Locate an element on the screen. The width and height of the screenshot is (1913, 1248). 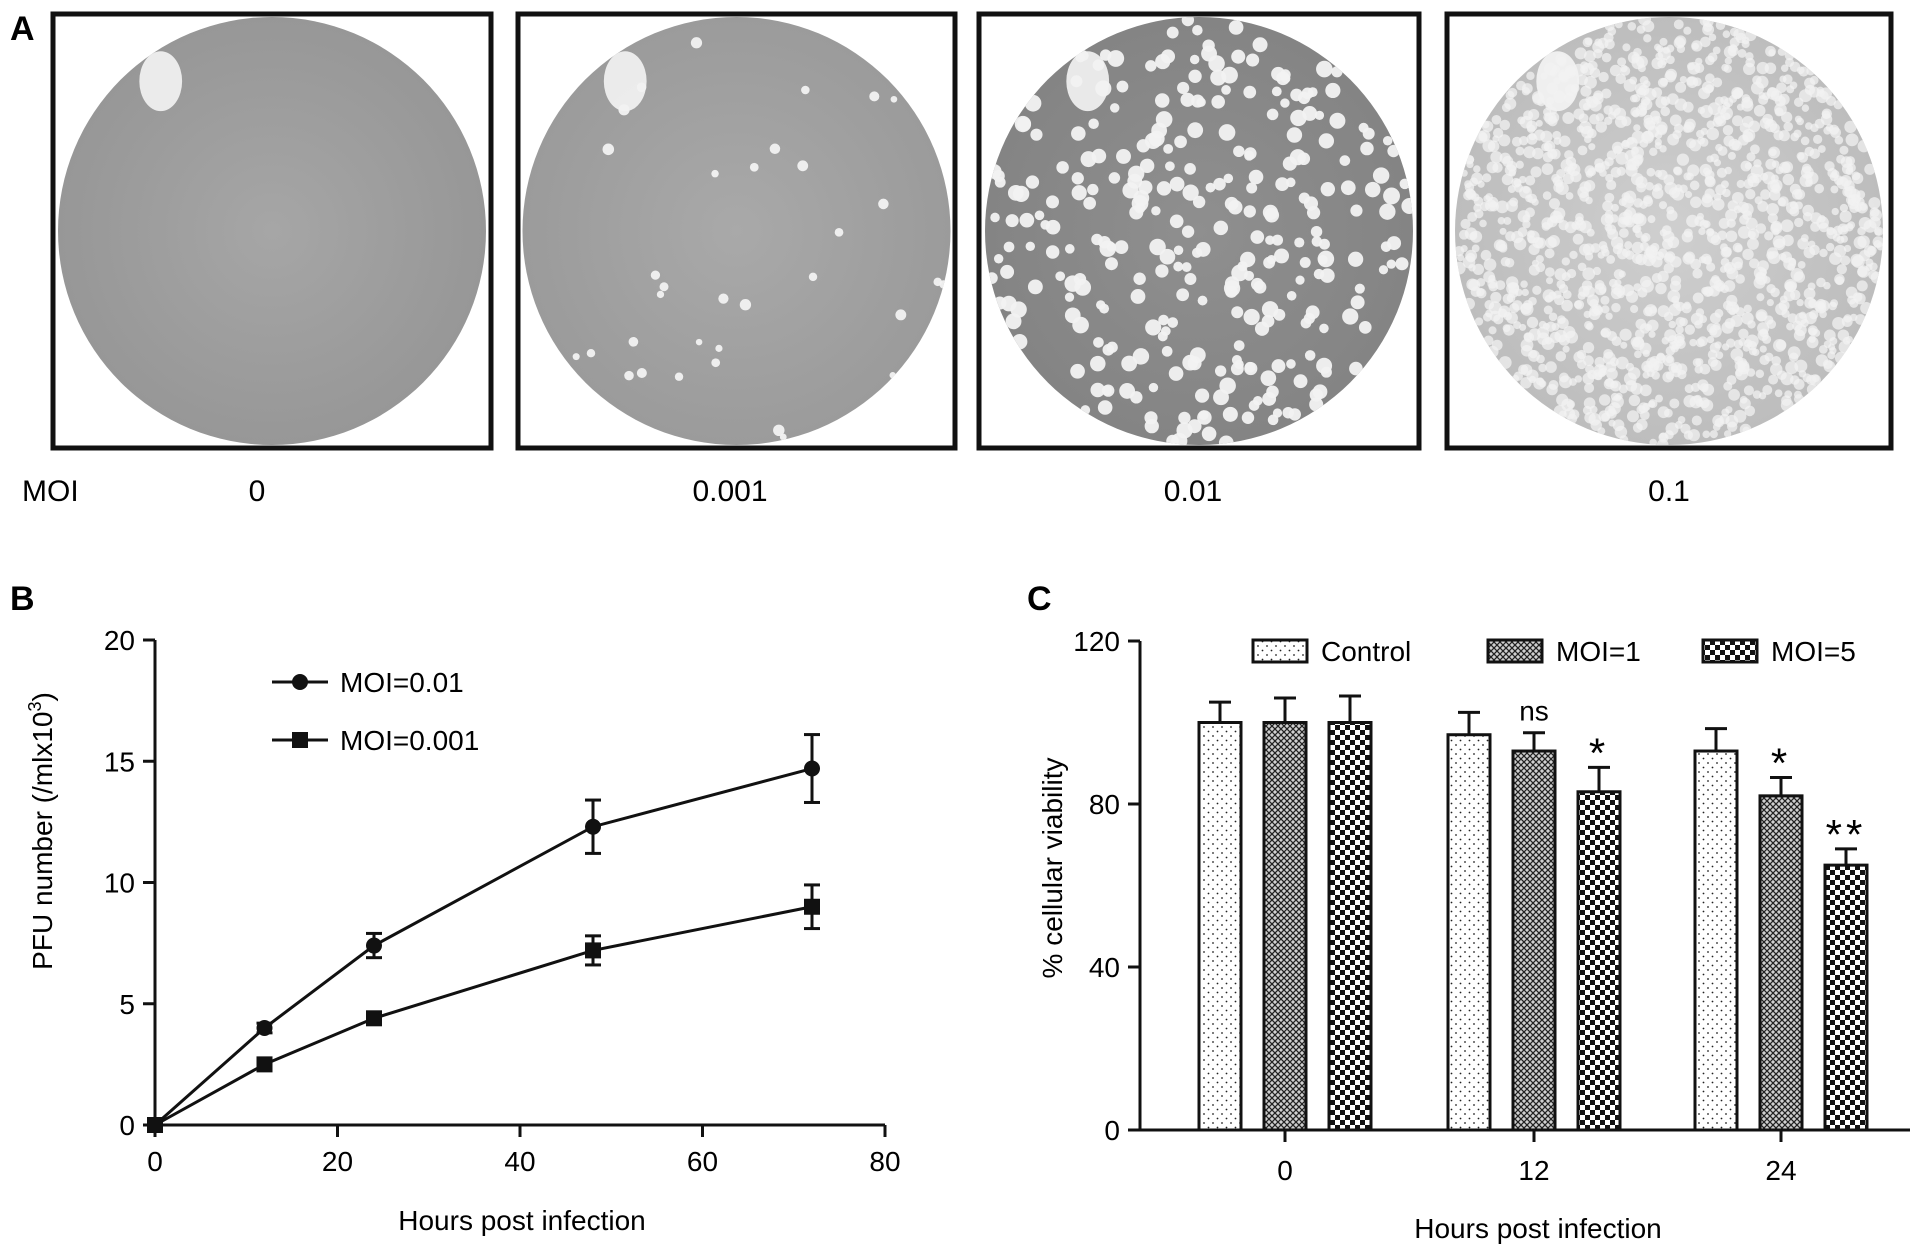
moi-label-well-4: 0.1 is located at coordinates (1669, 491).